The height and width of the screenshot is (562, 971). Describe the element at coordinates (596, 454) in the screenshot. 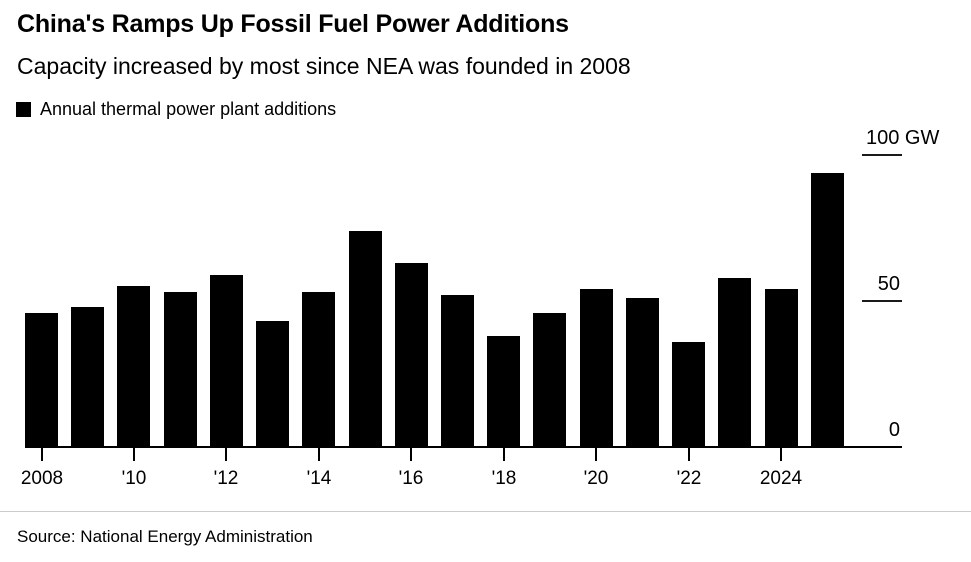

I see `x-tick-2020` at that location.